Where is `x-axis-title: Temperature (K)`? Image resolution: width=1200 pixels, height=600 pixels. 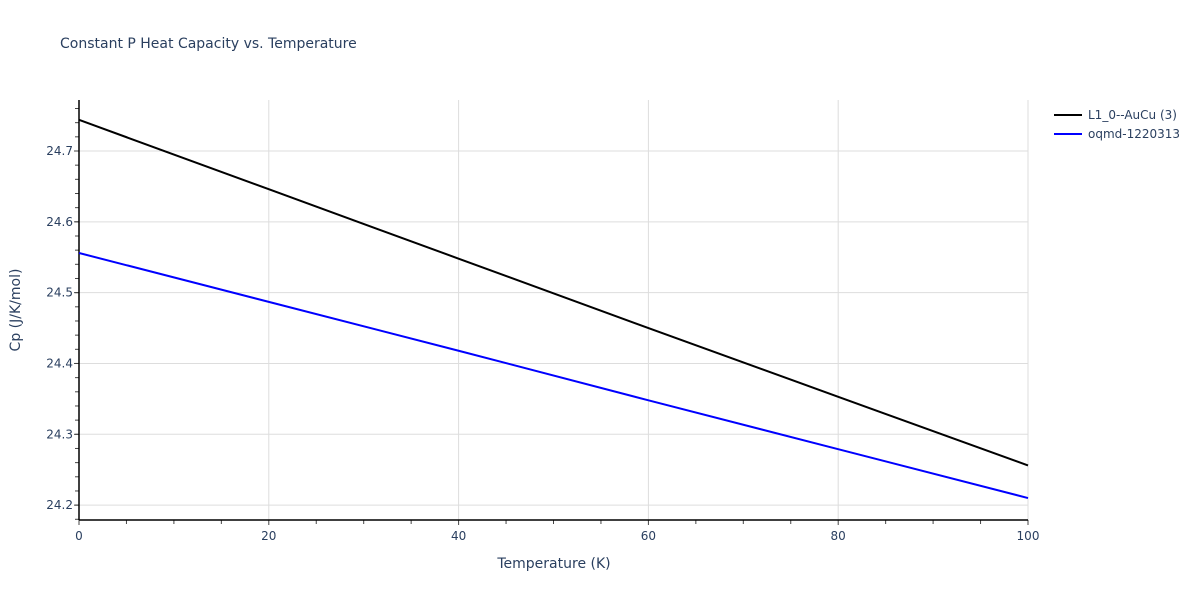 x-axis-title: Temperature (K) is located at coordinates (553, 564).